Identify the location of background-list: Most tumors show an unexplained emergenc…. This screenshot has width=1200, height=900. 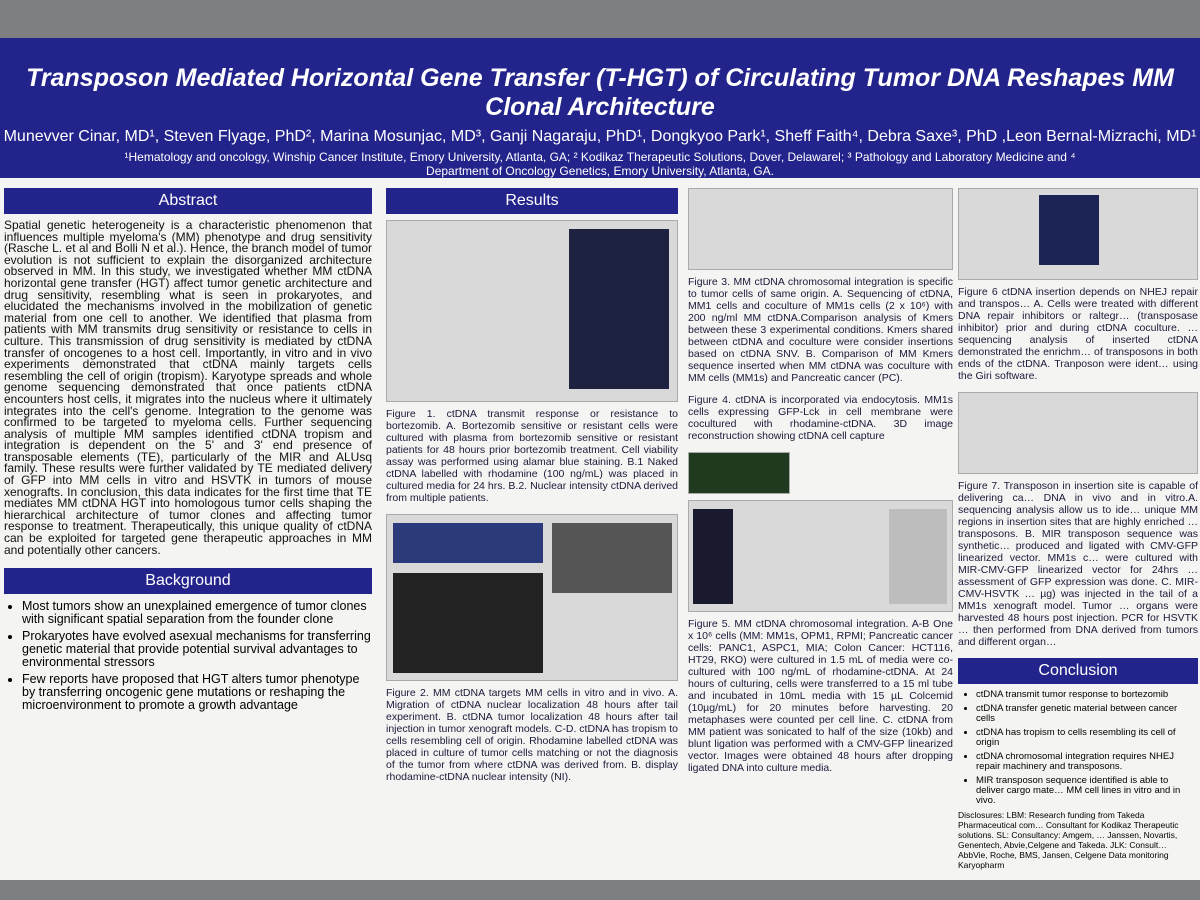
(188, 656).